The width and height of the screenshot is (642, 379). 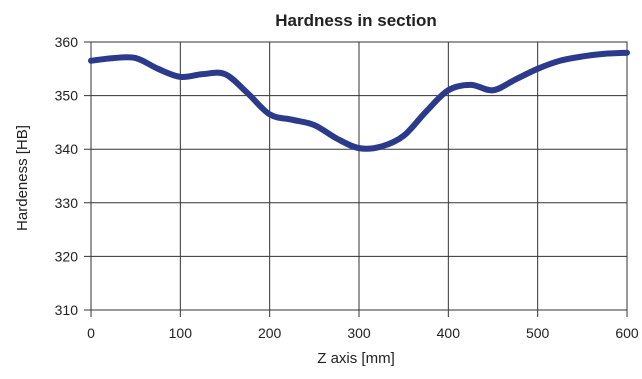 I want to click on x-axis-label: Z axis [mm], so click(x=356, y=358).